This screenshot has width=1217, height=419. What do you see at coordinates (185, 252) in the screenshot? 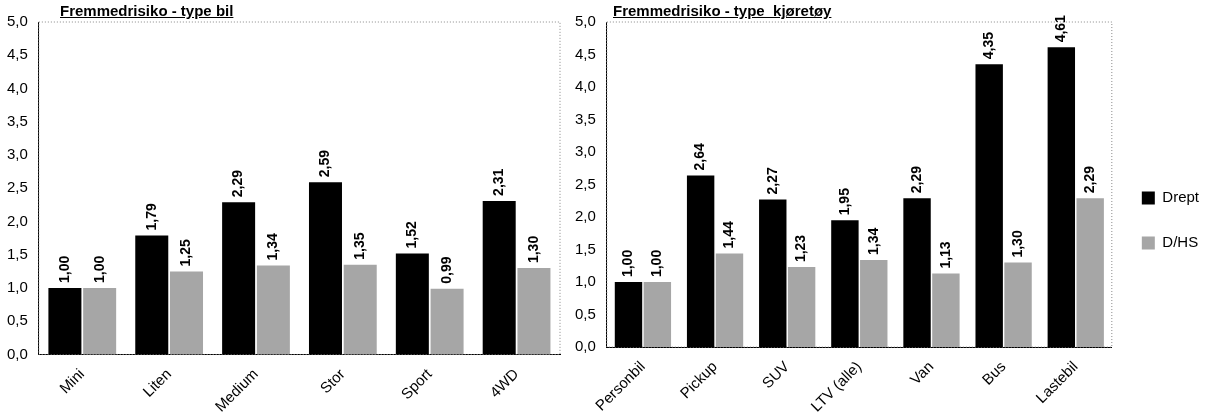
I see `data-label: 1,25` at bounding box center [185, 252].